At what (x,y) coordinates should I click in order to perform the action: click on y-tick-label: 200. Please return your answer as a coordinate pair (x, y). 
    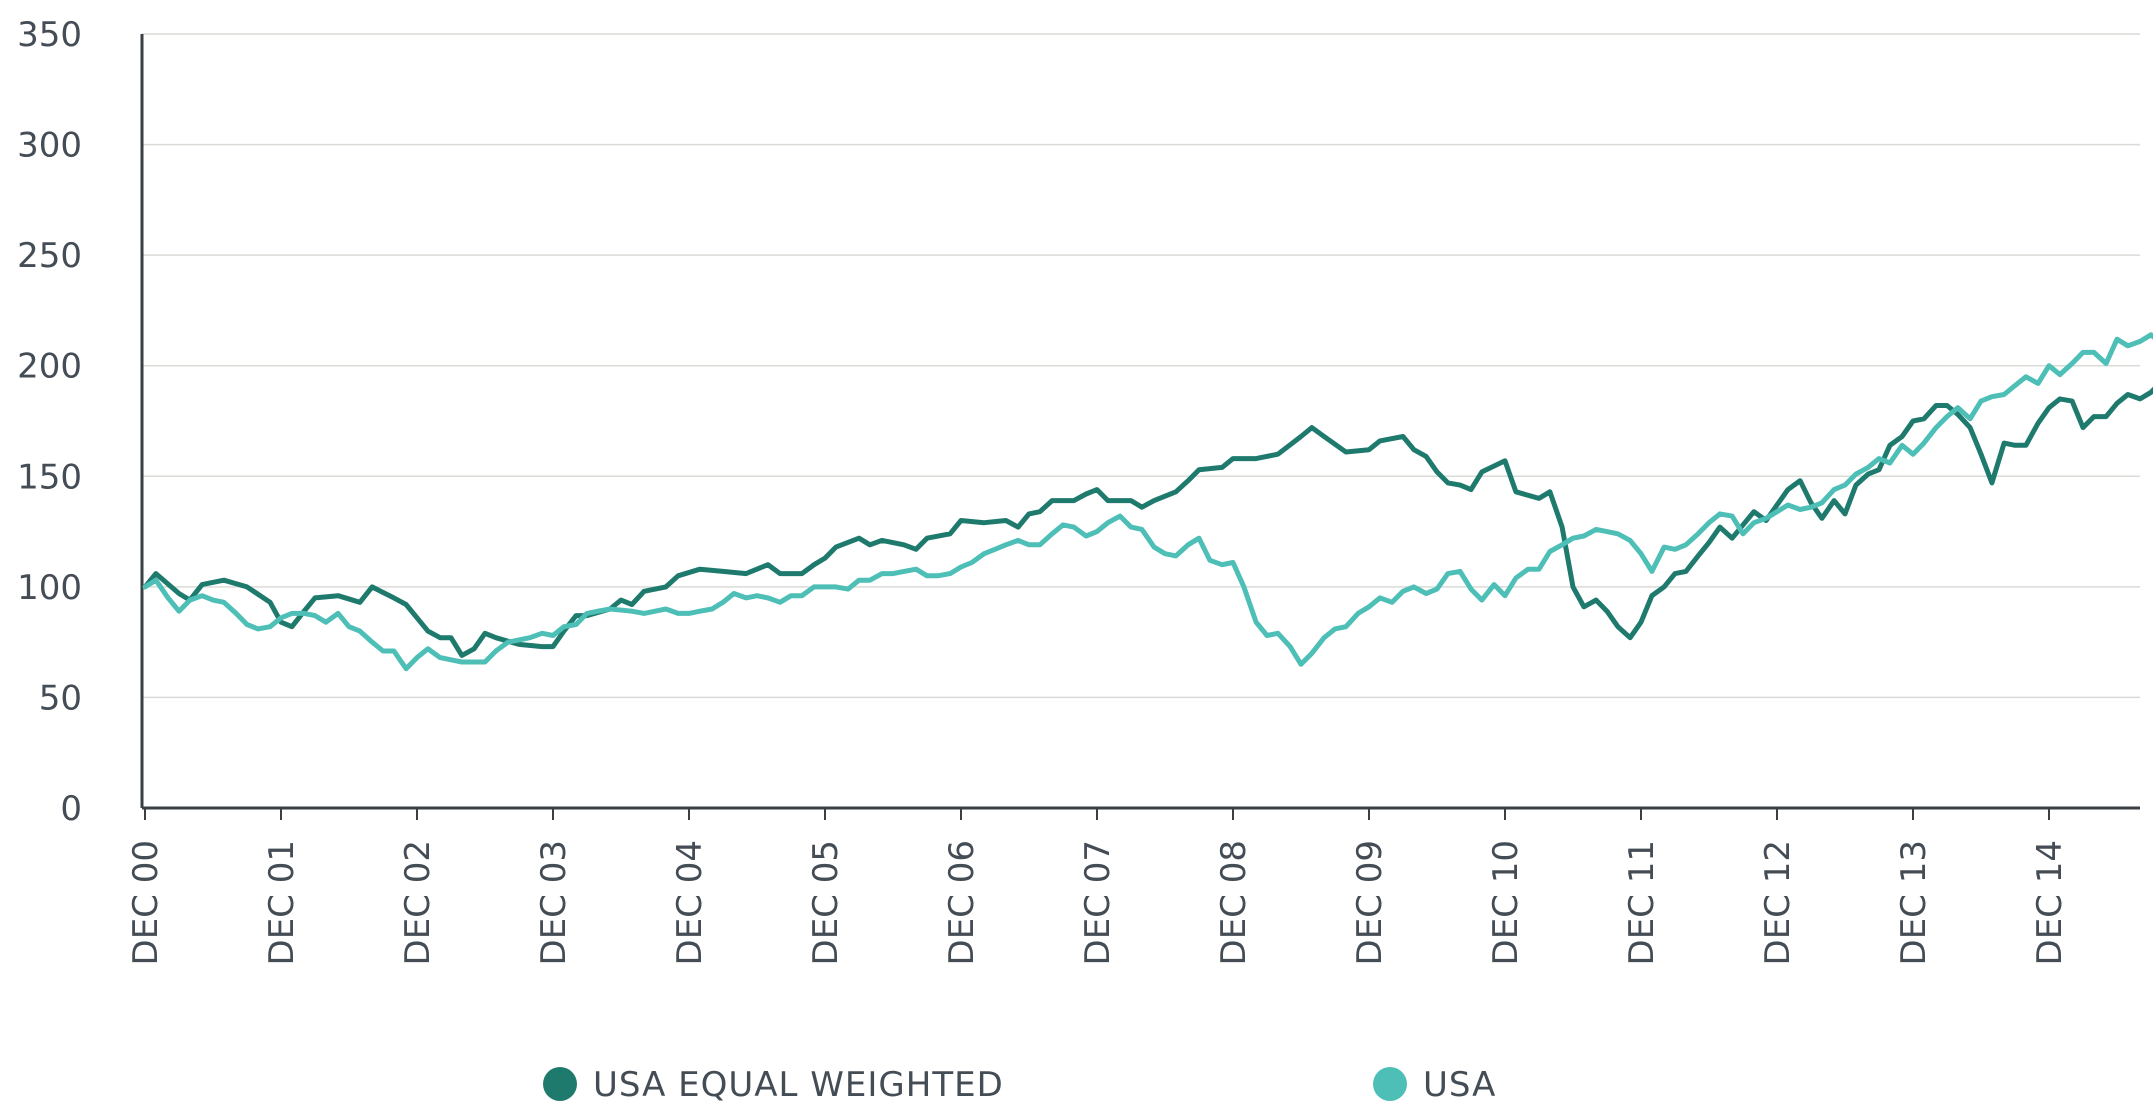
    Looking at the image, I should click on (49, 367).